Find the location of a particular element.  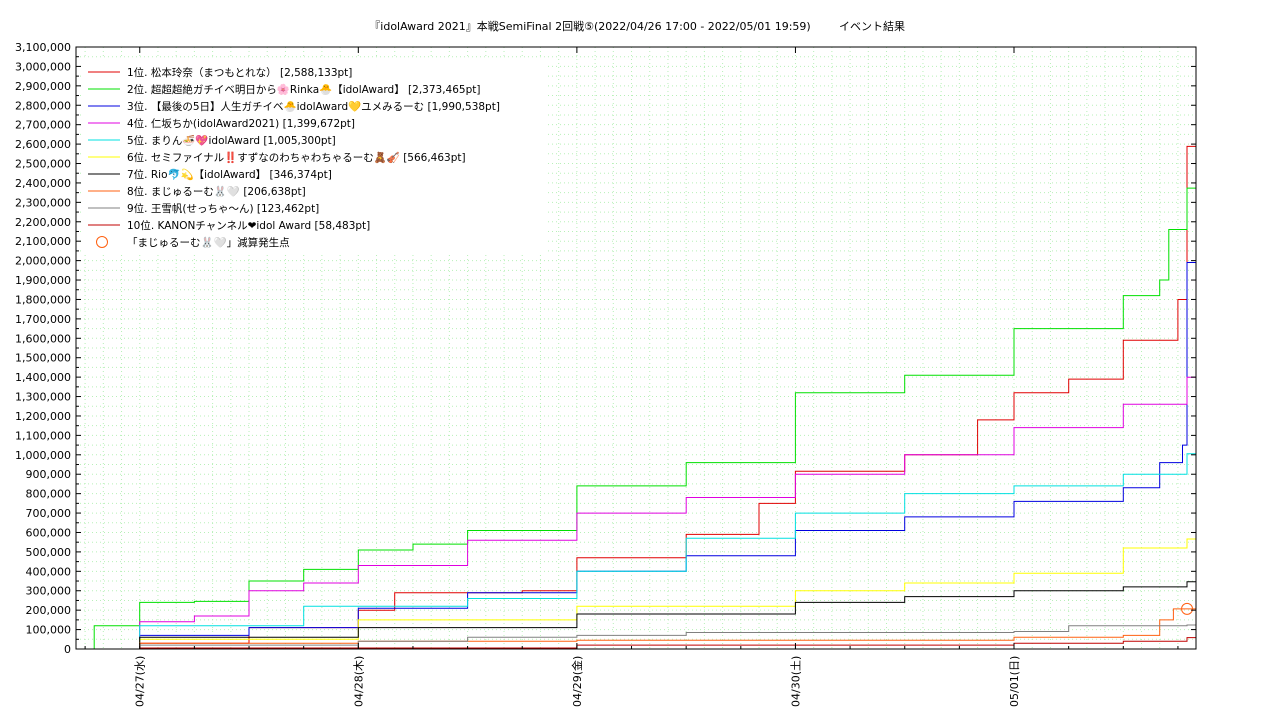

legend-entry-4: 4位. 仁坂ちか(idolAward2021) [1,399,672pt] is located at coordinates (241, 123).